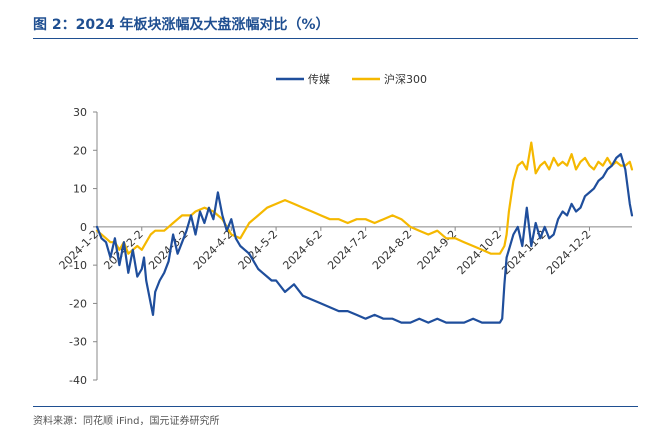 This screenshot has width=670, height=428. I want to click on source-note: 资料来源：同花顺 iFind，国元证券研究所, so click(126, 421).